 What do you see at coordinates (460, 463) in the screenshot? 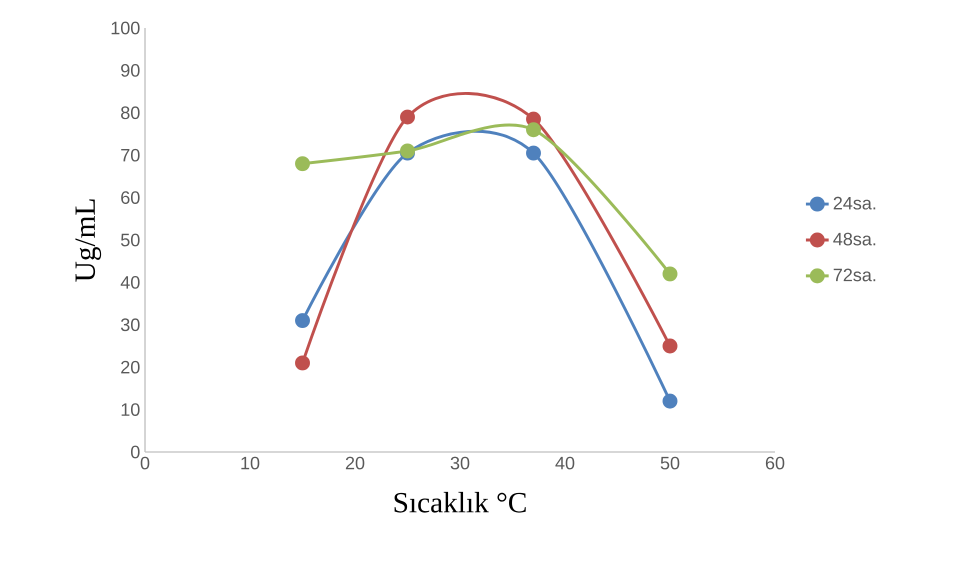
I see `x-tick-label: 30` at bounding box center [460, 463].